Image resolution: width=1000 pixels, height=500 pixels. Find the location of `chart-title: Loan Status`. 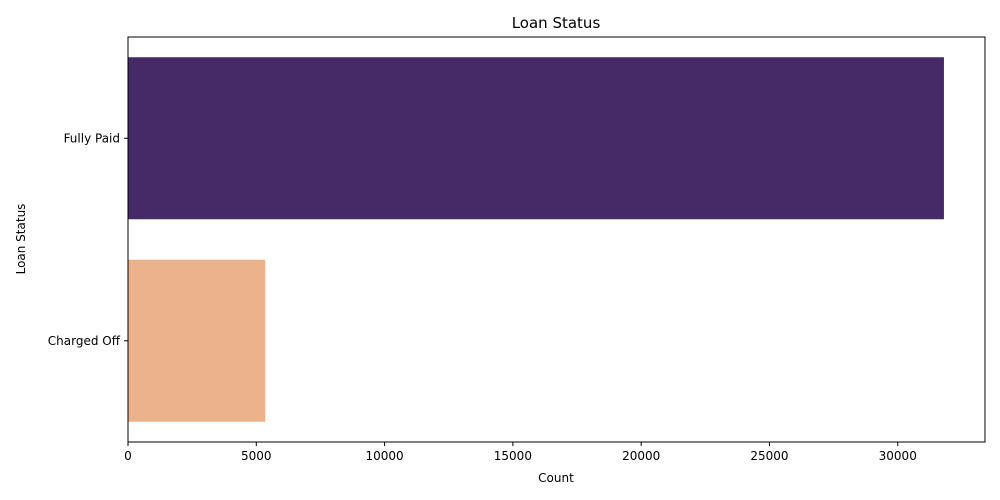

chart-title: Loan Status is located at coordinates (556, 23).